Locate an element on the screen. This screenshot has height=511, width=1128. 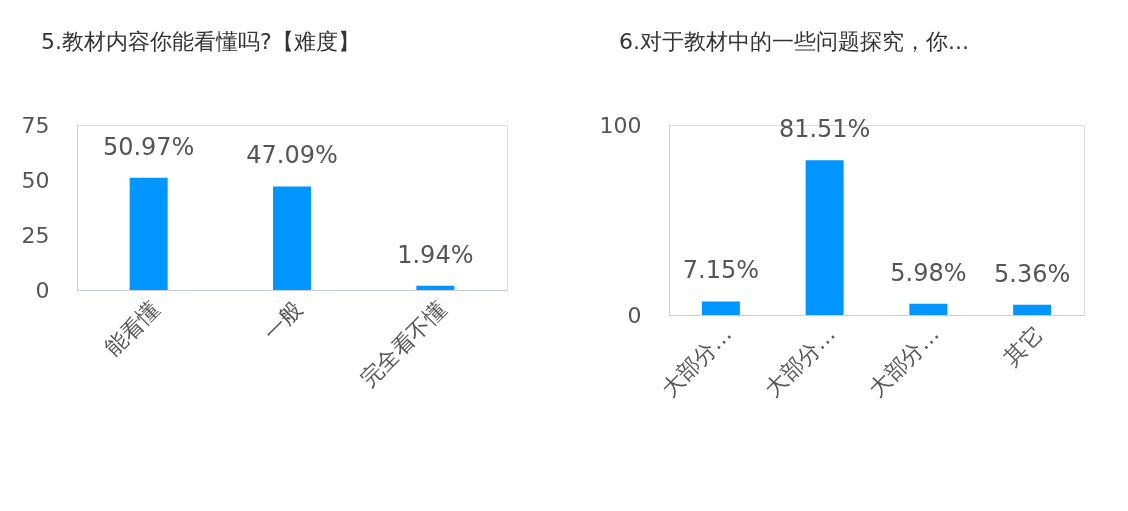
y-tick-label: 75 is located at coordinates (35, 125).